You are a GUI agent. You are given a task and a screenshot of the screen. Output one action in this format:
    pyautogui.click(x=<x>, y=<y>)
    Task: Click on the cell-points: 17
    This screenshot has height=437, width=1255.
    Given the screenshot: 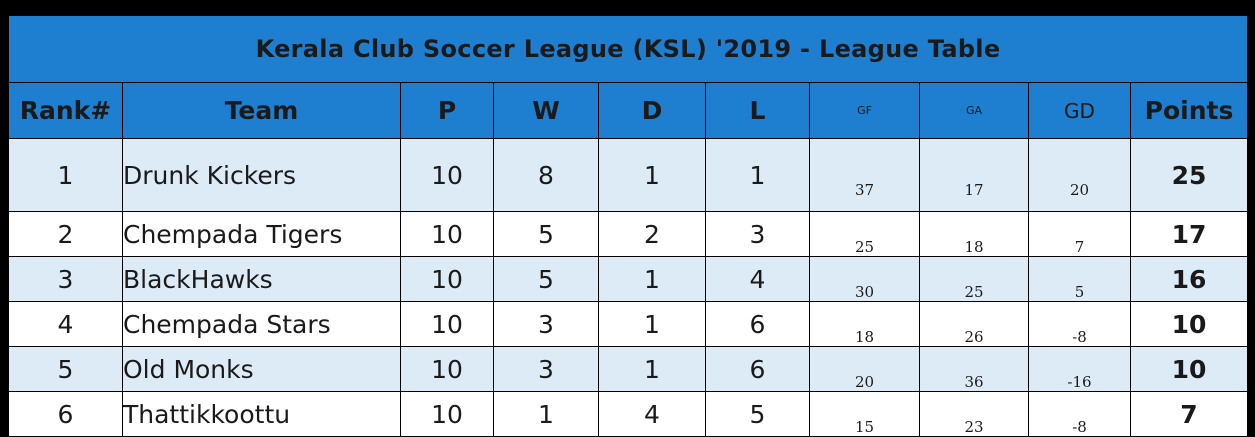 What is the action you would take?
    pyautogui.click(x=1189, y=234)
    